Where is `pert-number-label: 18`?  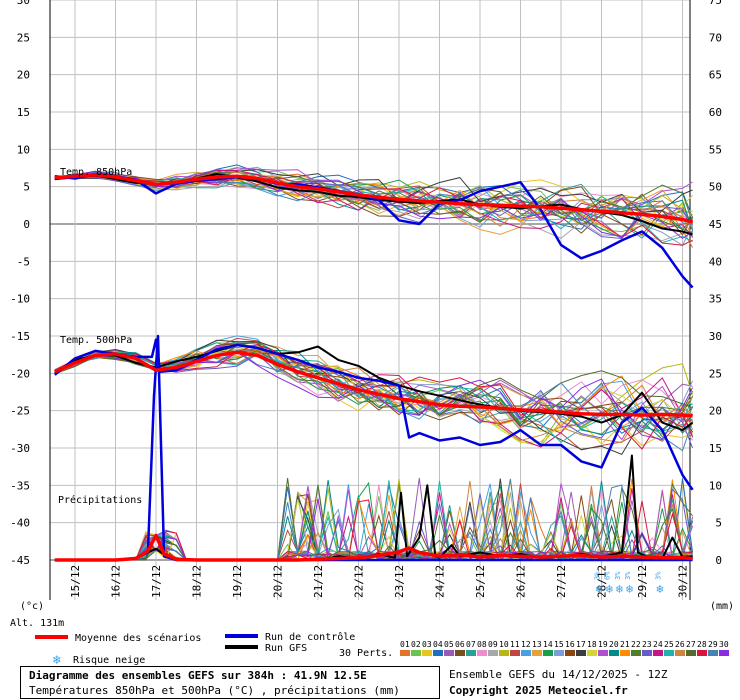
pert-number-label: 18 is located at coordinates (592, 644).